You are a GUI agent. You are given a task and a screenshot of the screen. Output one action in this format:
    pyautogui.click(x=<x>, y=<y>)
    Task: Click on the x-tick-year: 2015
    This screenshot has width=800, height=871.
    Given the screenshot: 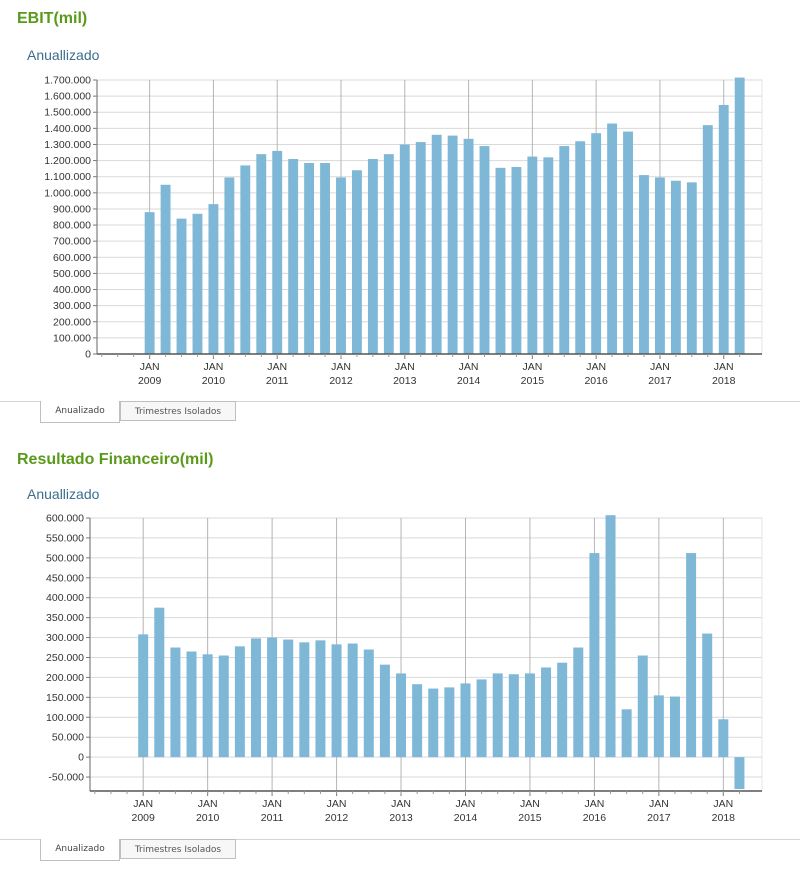 What is the action you would take?
    pyautogui.click(x=530, y=818)
    